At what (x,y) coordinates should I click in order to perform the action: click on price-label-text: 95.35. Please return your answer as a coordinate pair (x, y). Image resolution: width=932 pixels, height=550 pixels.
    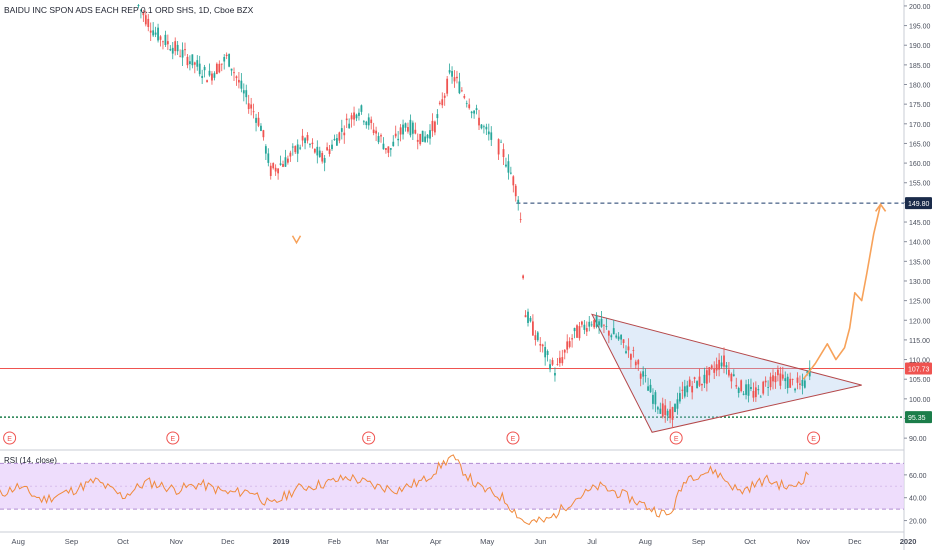
    Looking at the image, I should click on (917, 418).